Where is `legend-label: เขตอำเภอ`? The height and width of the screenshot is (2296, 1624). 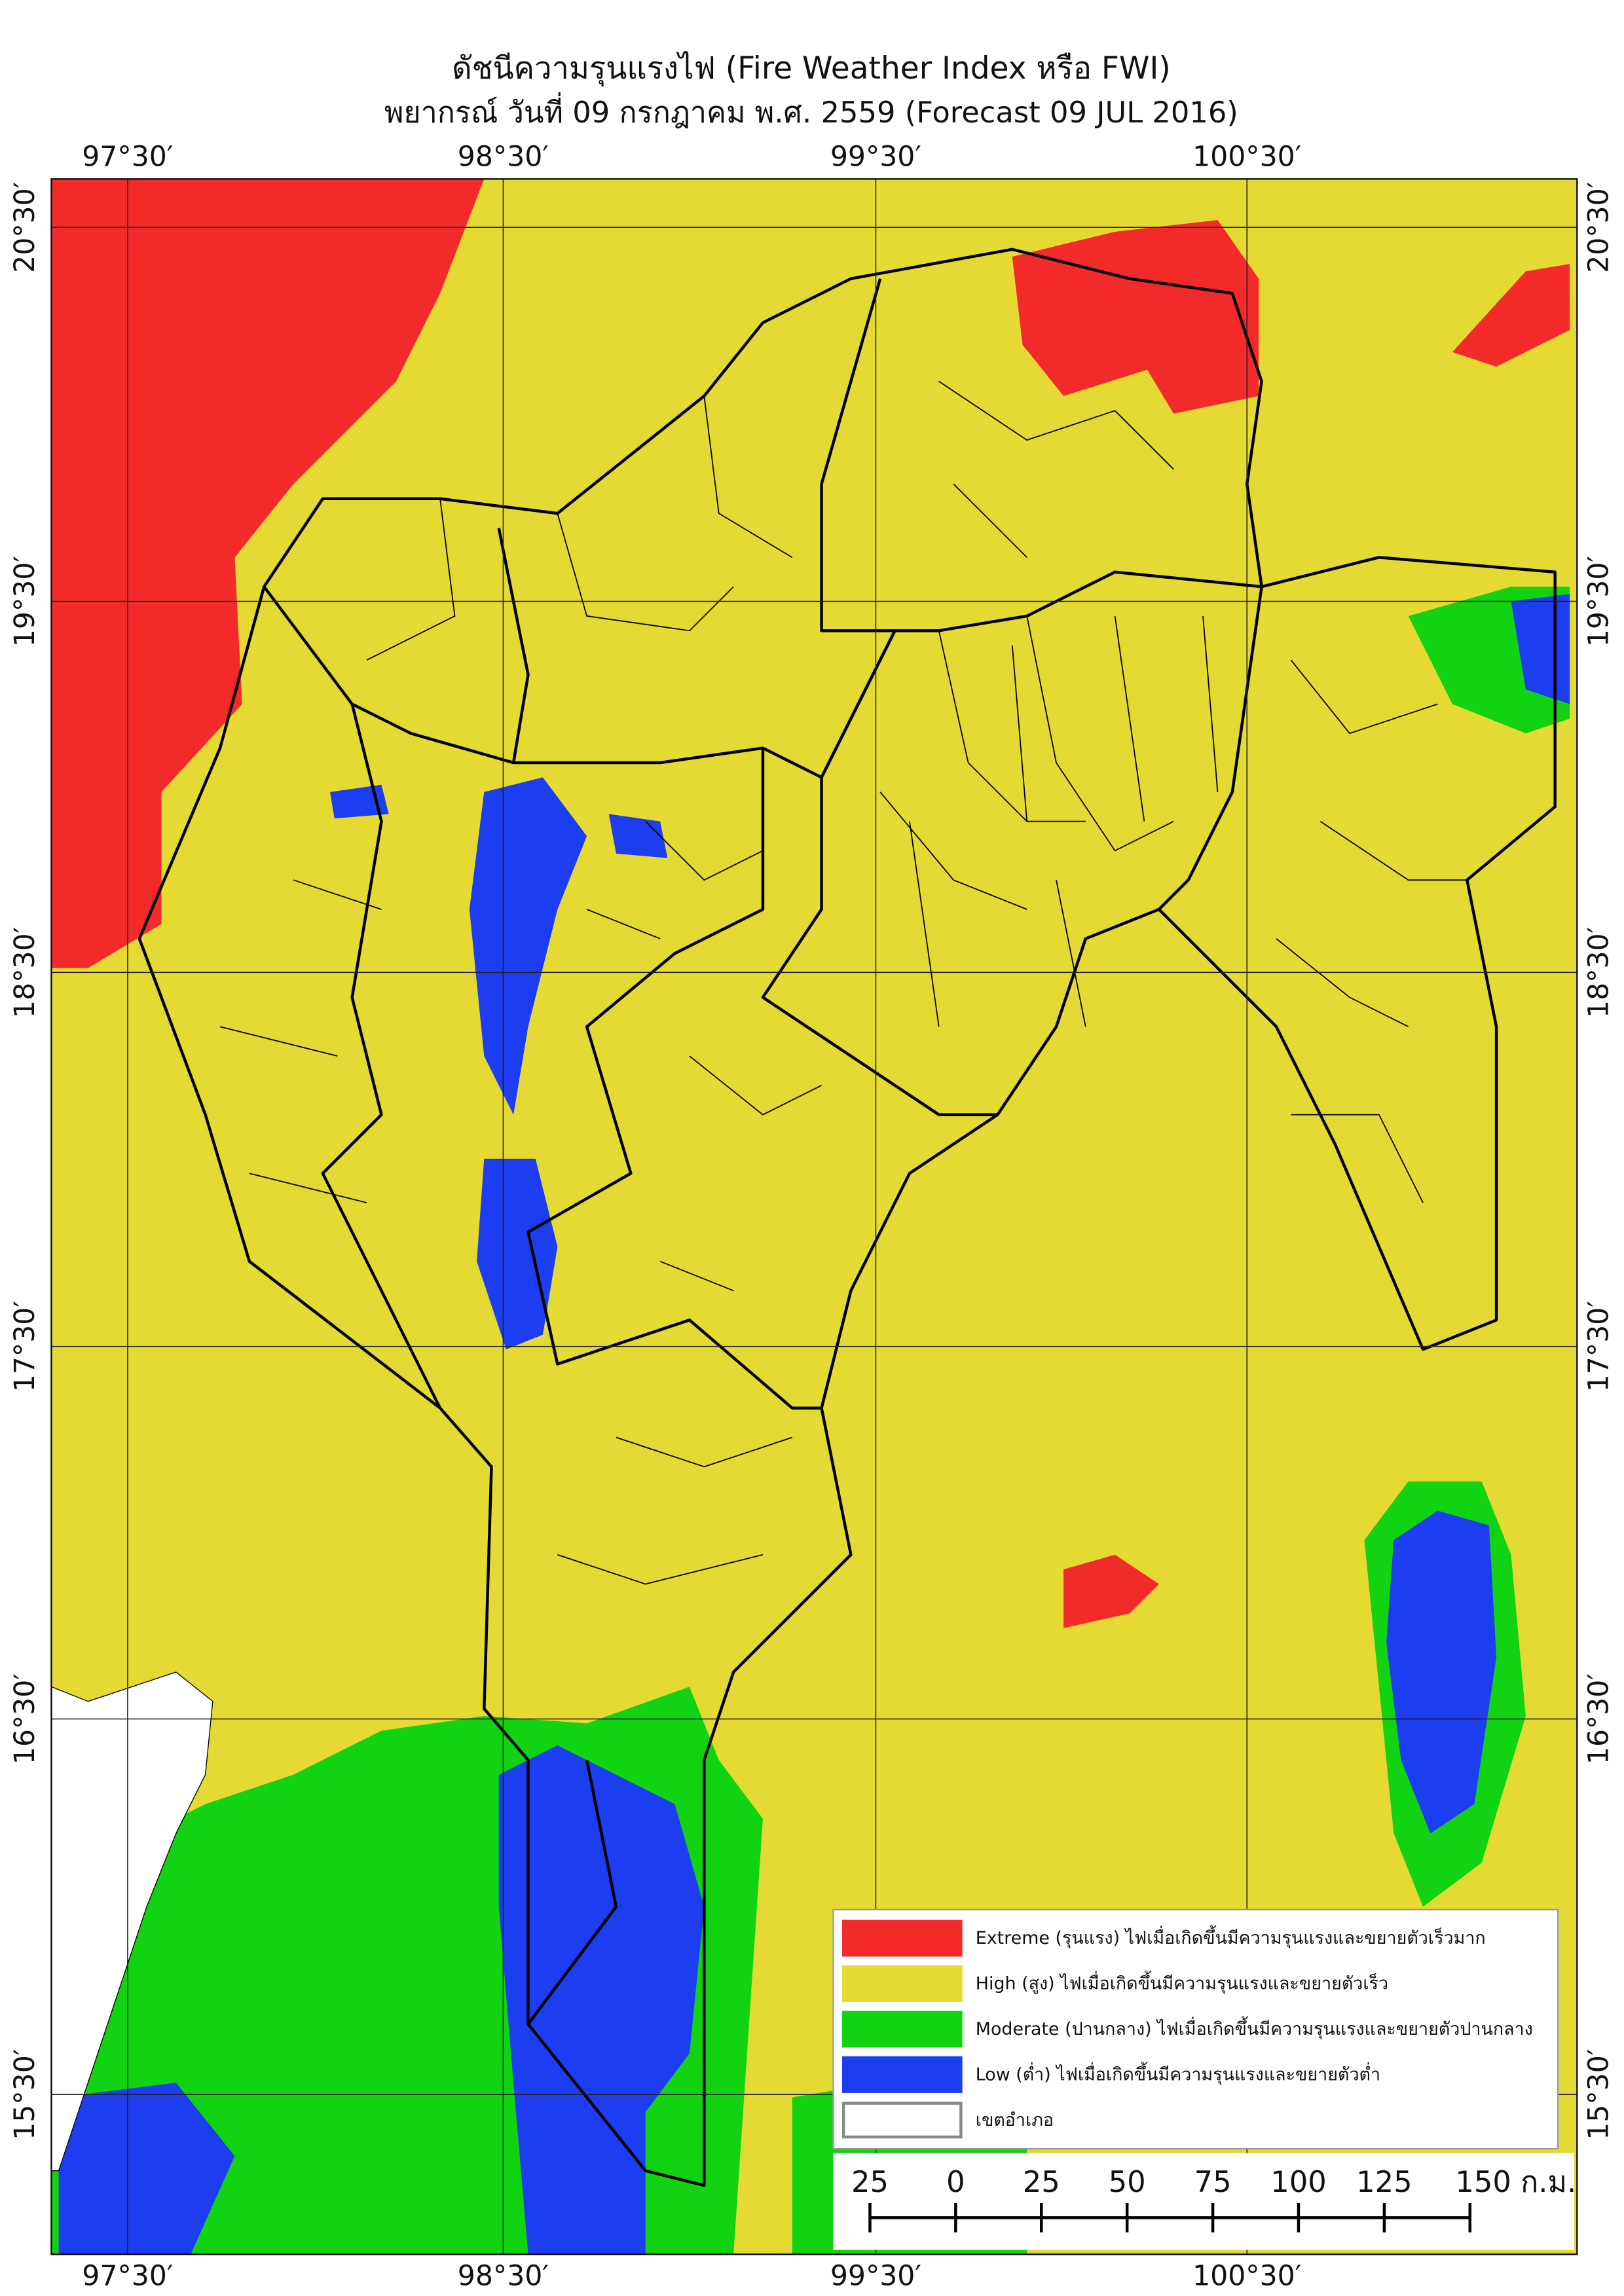
legend-label: เขตอำเภอ is located at coordinates (1015, 2120).